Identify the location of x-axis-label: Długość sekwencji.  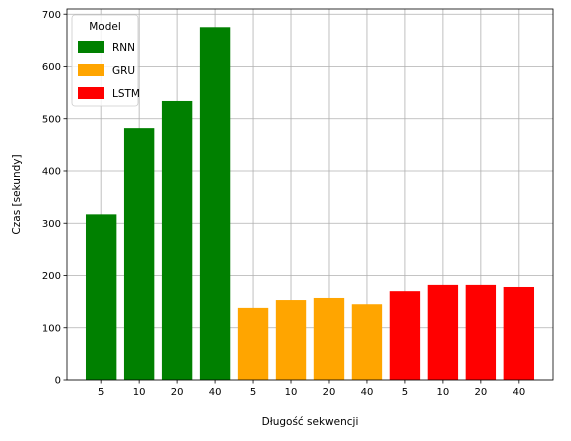
(310, 422).